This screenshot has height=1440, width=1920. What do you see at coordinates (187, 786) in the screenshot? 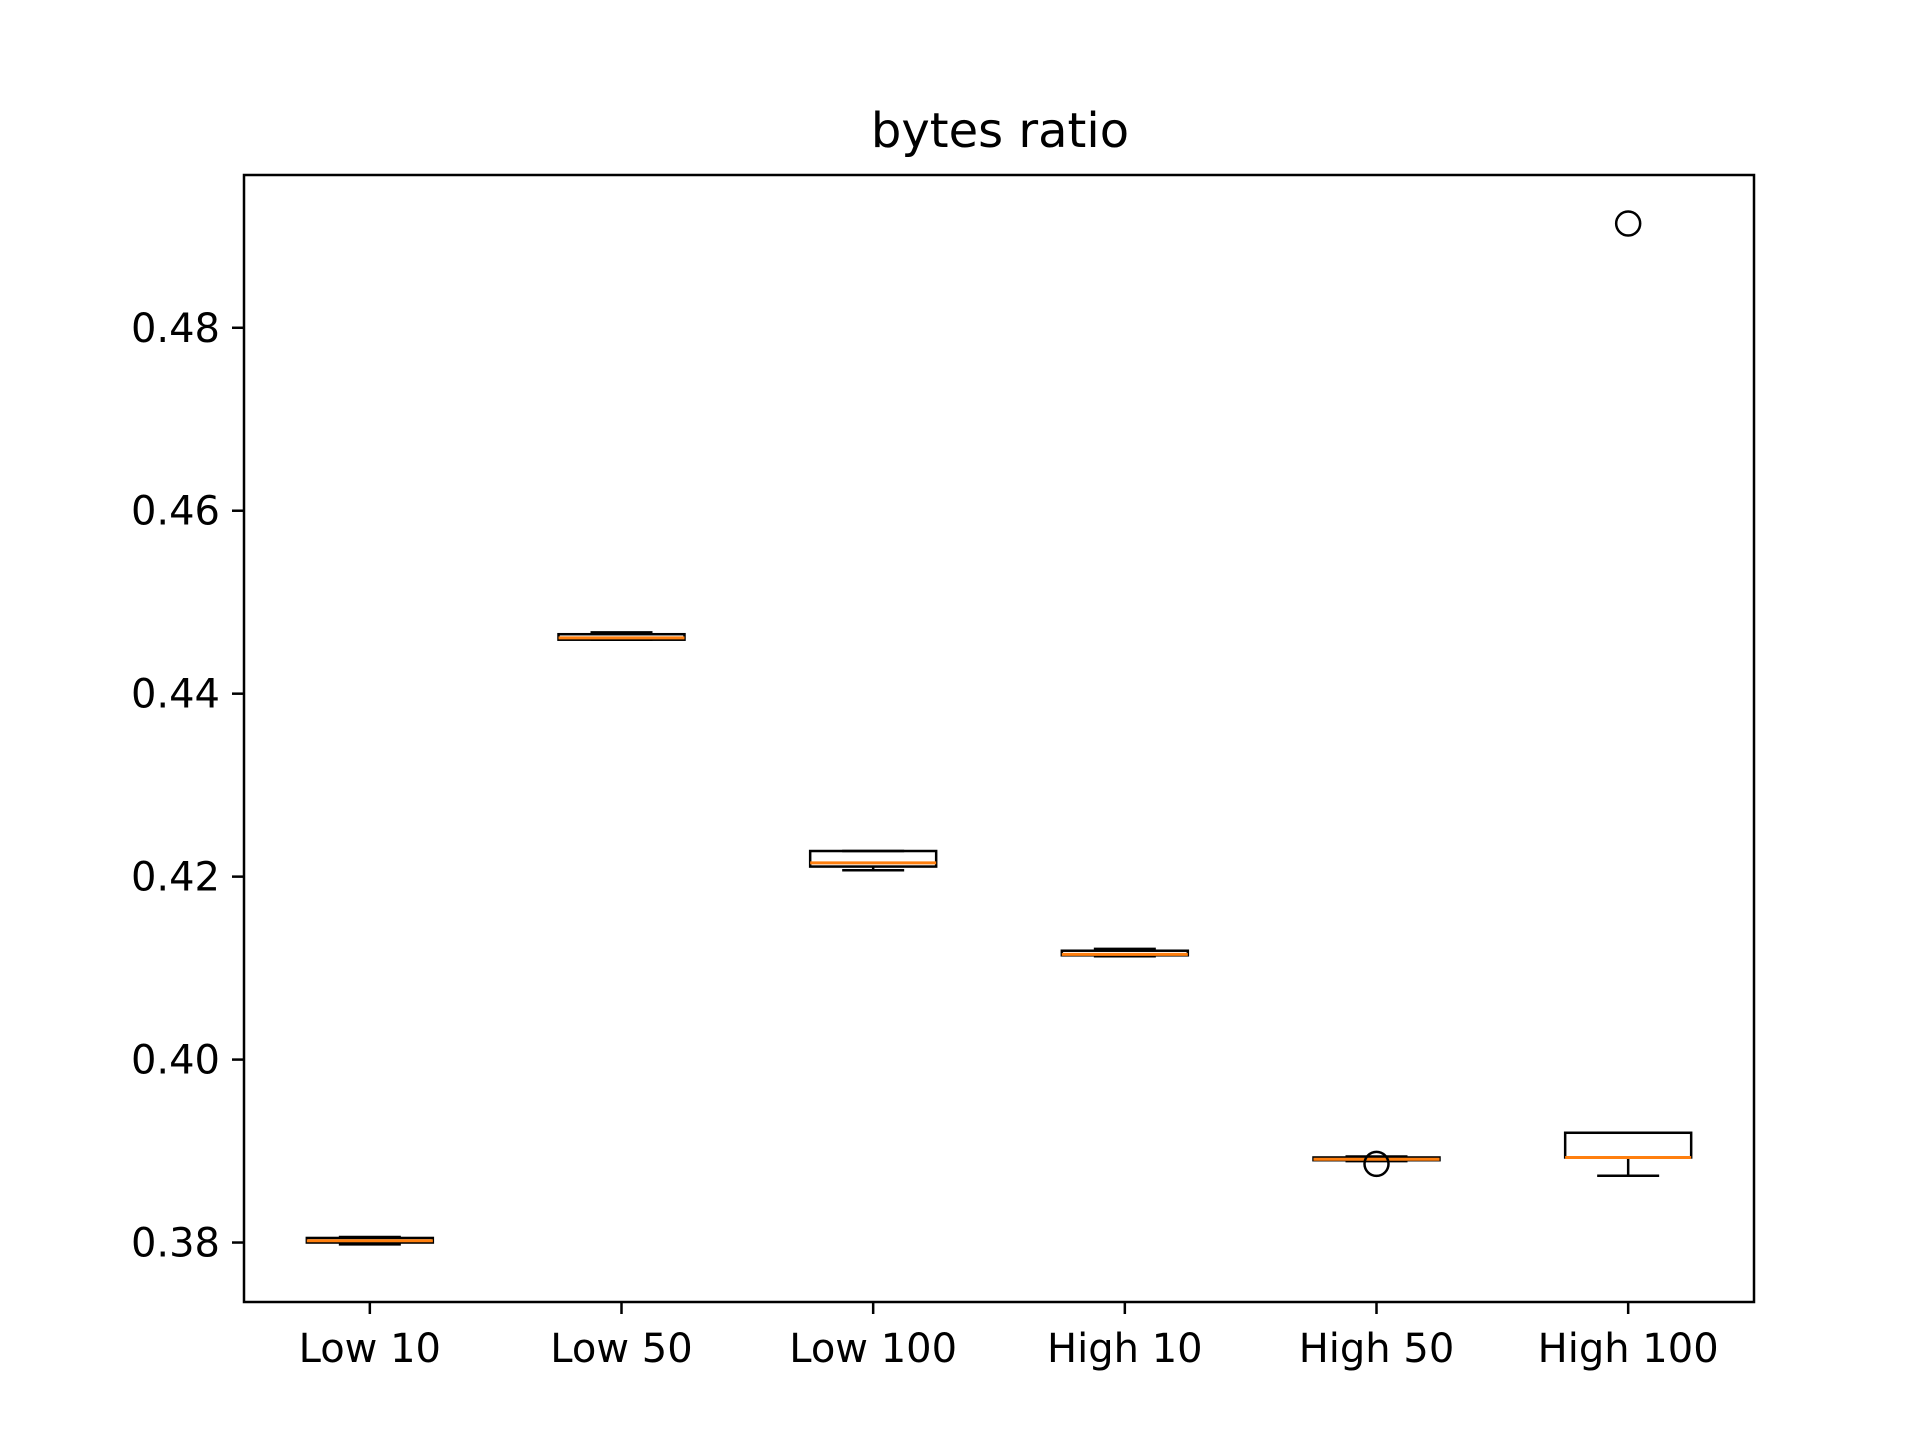
I see `y-axis: 0.38 0.40 0.42 0.44 0.46 0.48` at bounding box center [187, 786].